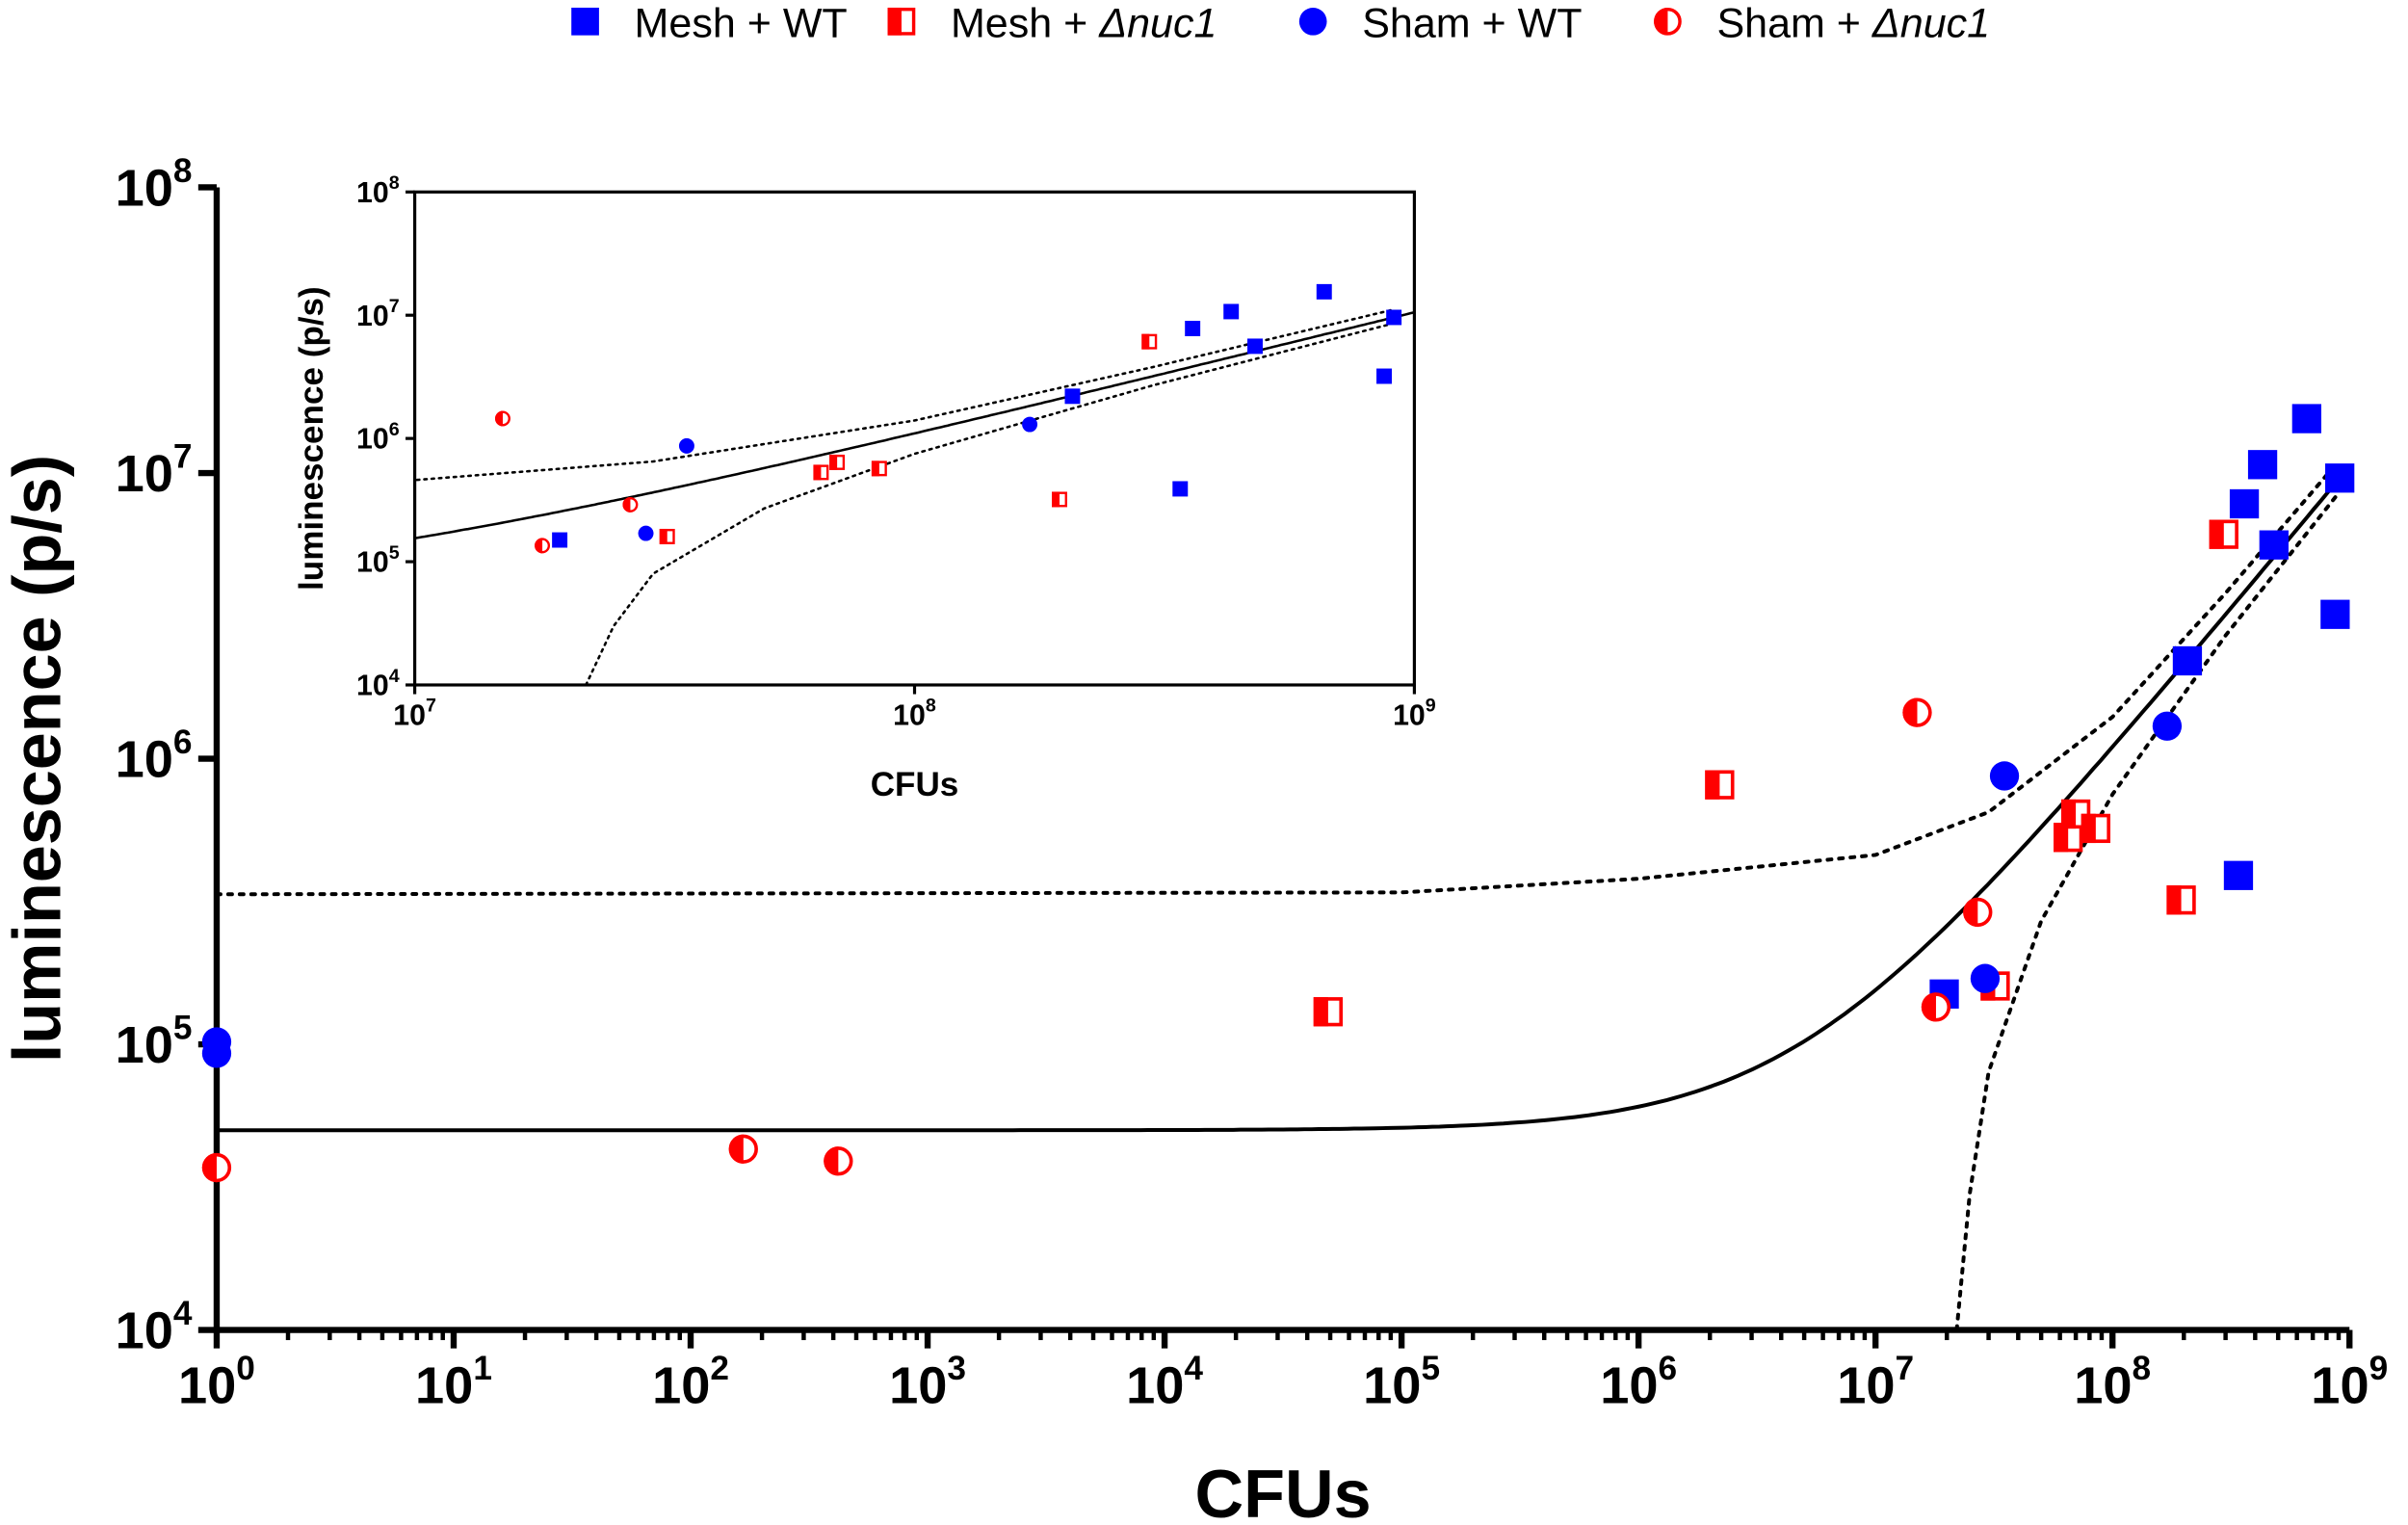 The image size is (2408, 1525). Describe the element at coordinates (1472, 23) in the screenshot. I see `legend-label: Sham + WT` at that location.